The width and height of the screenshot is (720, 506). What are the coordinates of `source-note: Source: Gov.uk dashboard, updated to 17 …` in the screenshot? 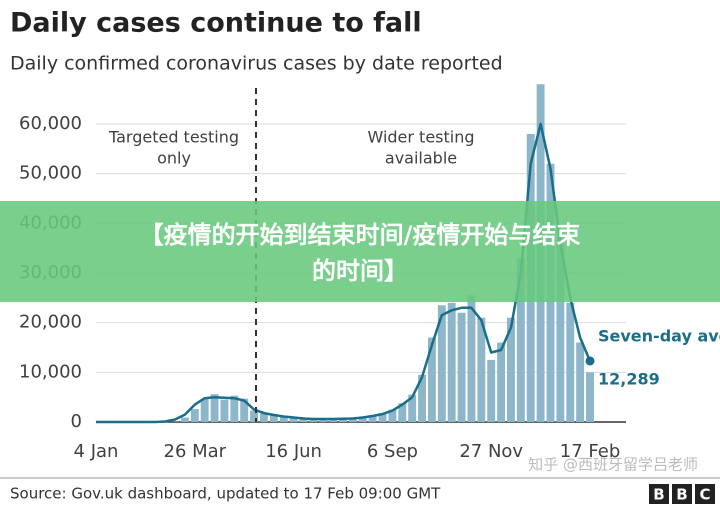 It's located at (225, 494).